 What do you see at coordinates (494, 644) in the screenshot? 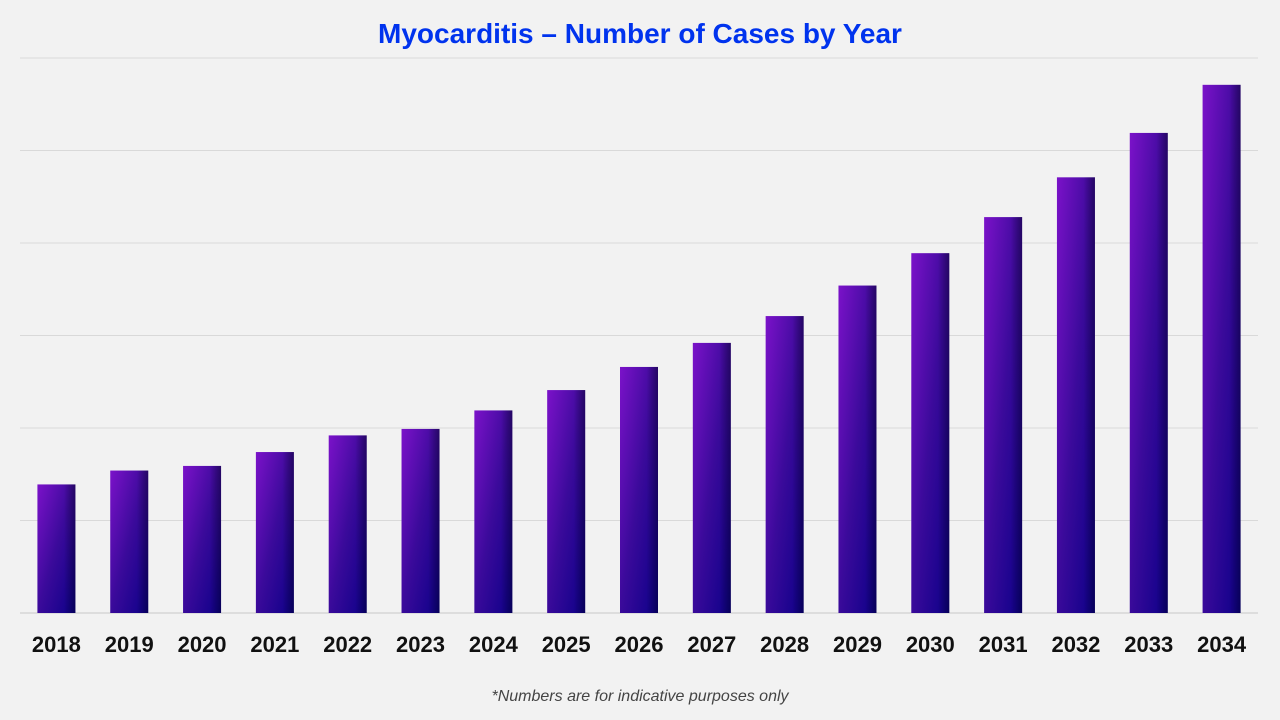
I see `x-tick-label: 2024` at bounding box center [494, 644].